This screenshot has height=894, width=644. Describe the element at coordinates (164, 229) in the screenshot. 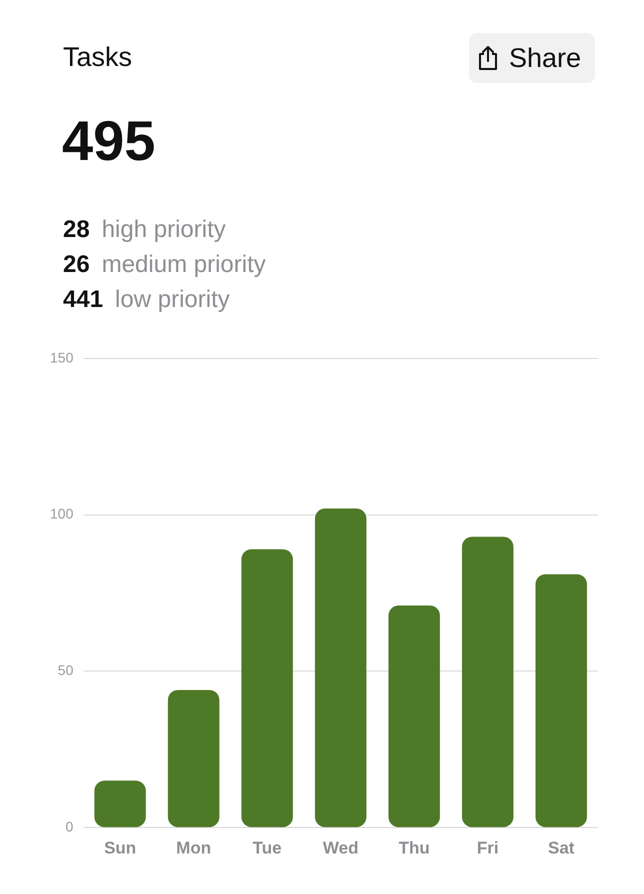

I see `text: high priority` at that location.